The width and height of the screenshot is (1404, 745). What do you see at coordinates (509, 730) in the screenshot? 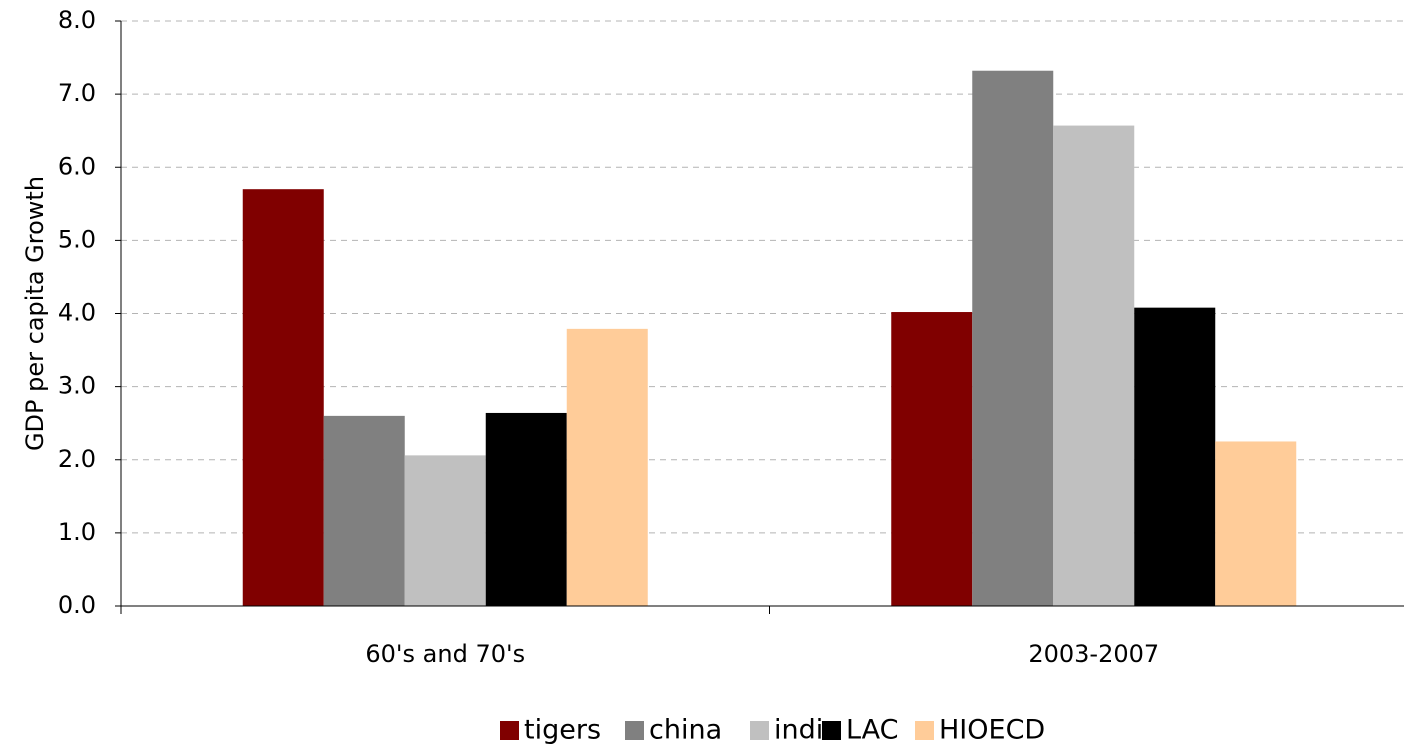
I see `legend-swatch-tigers` at bounding box center [509, 730].